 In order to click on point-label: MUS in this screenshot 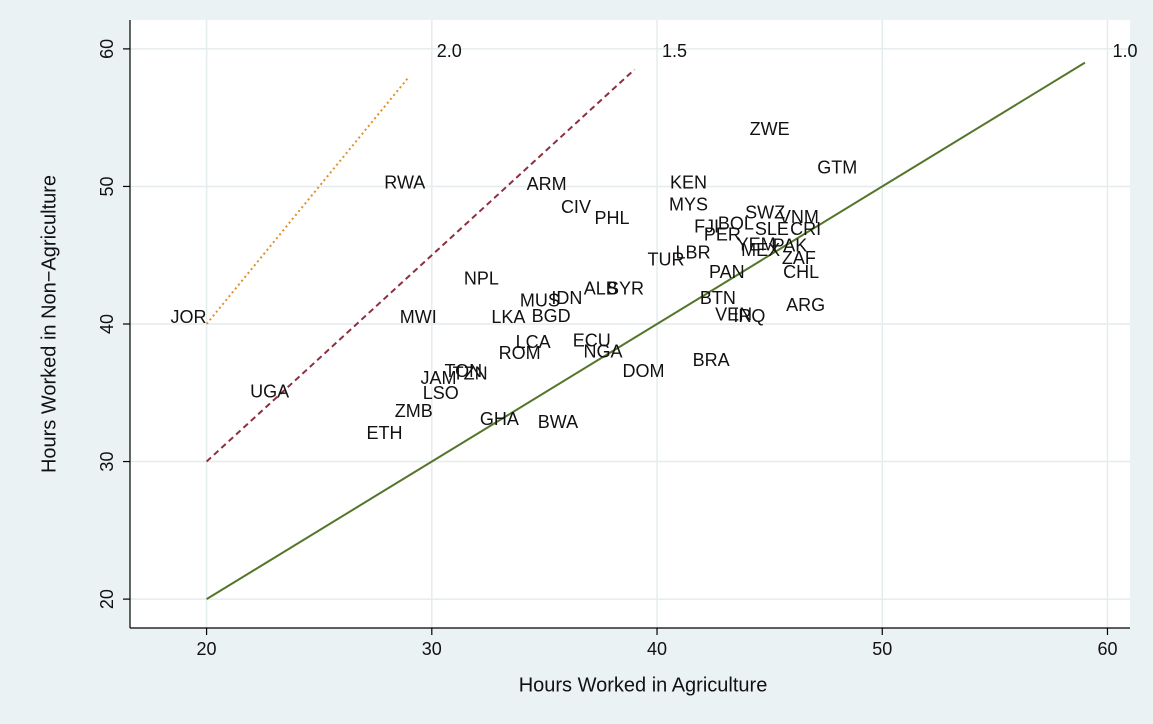, I will do `click(540, 301)`.